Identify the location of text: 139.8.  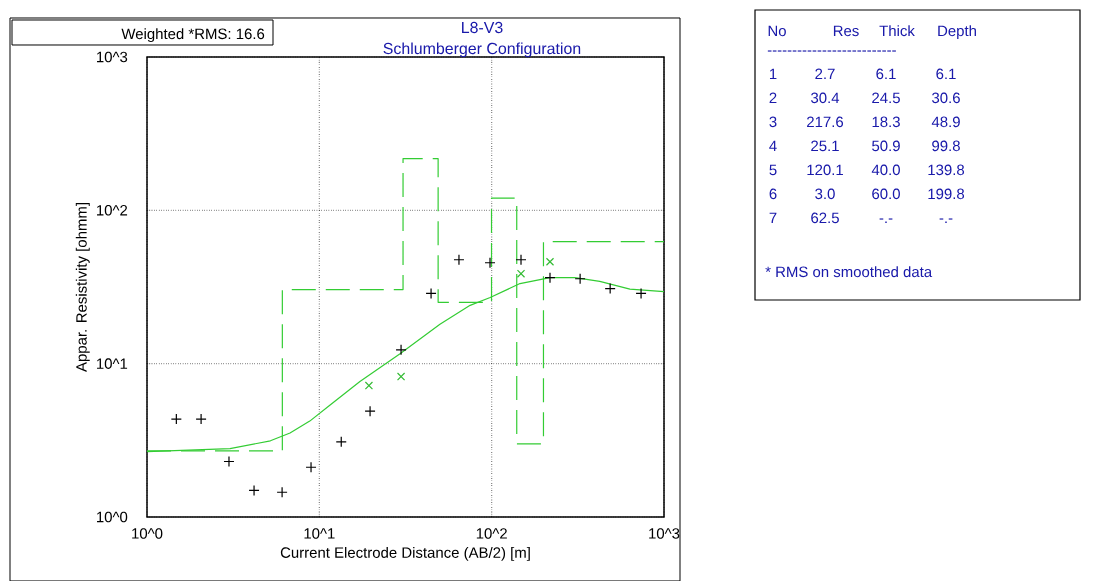
(946, 170).